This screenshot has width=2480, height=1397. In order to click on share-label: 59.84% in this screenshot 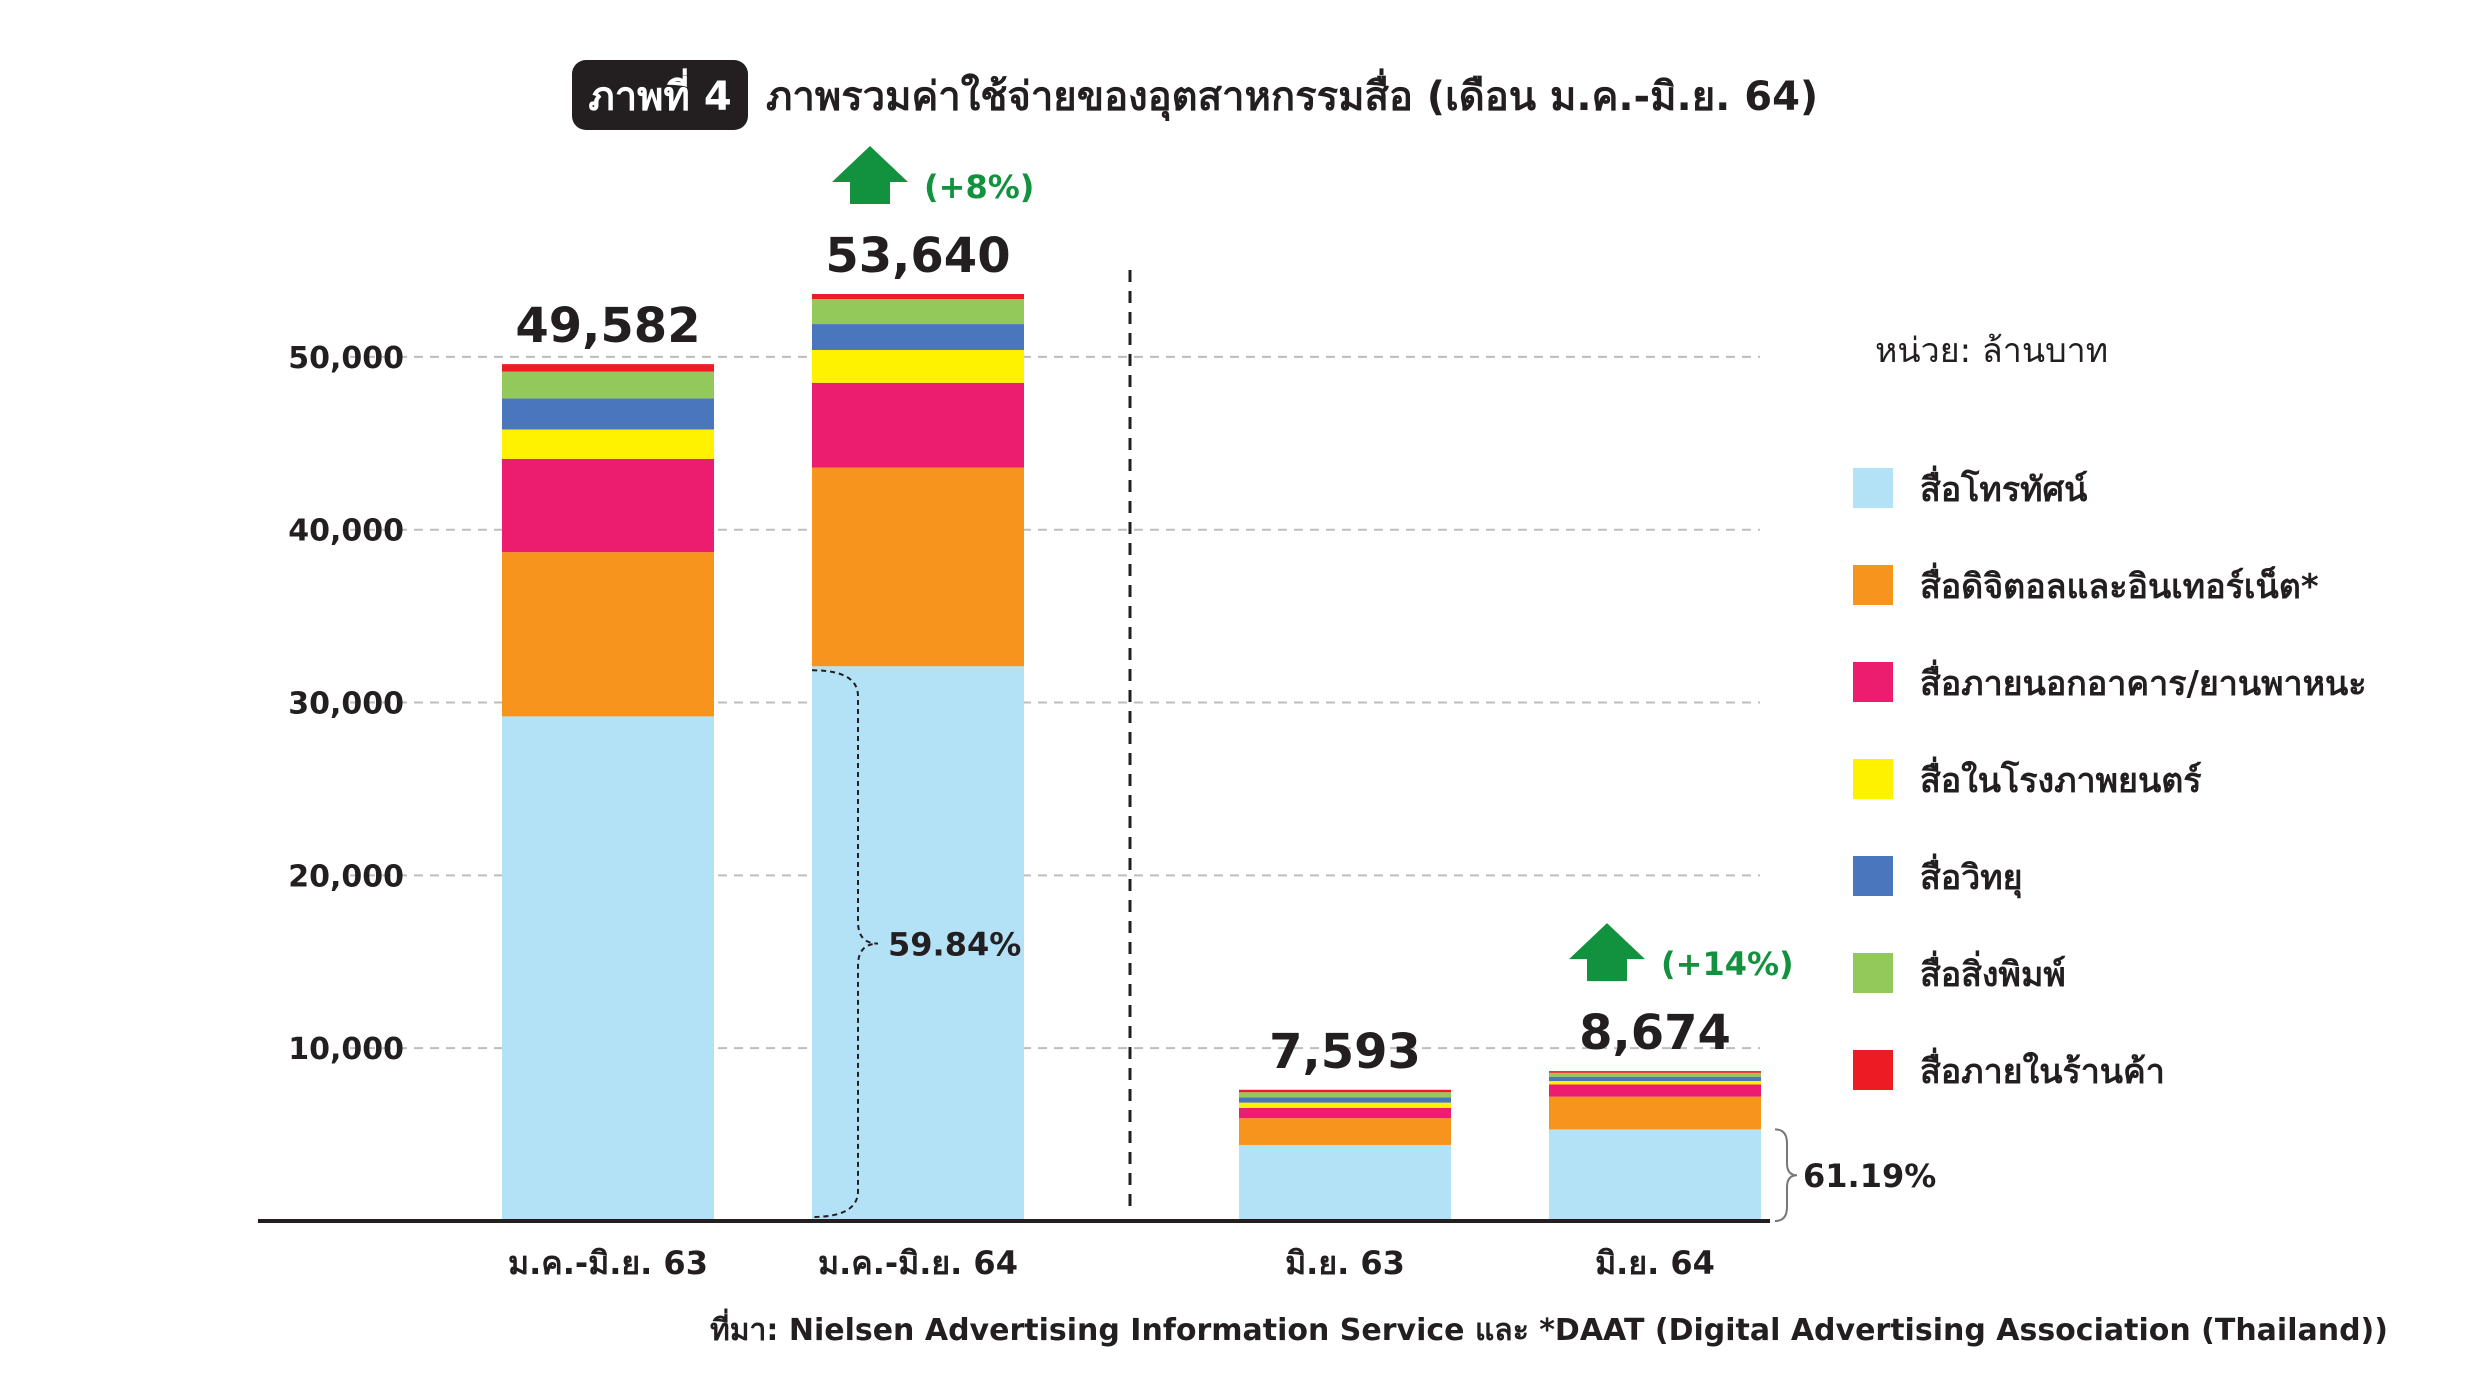, I will do `click(954, 945)`.